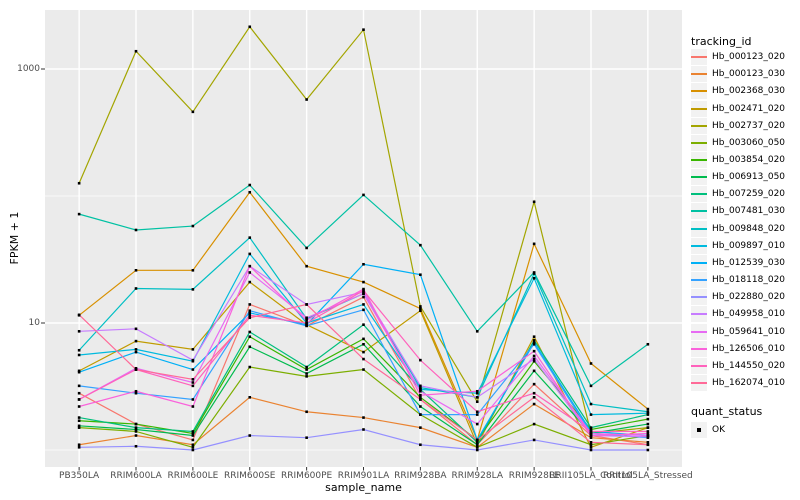 The width and height of the screenshot is (800, 500). I want to click on y-axis-title: FPKM + 1, so click(14, 238).